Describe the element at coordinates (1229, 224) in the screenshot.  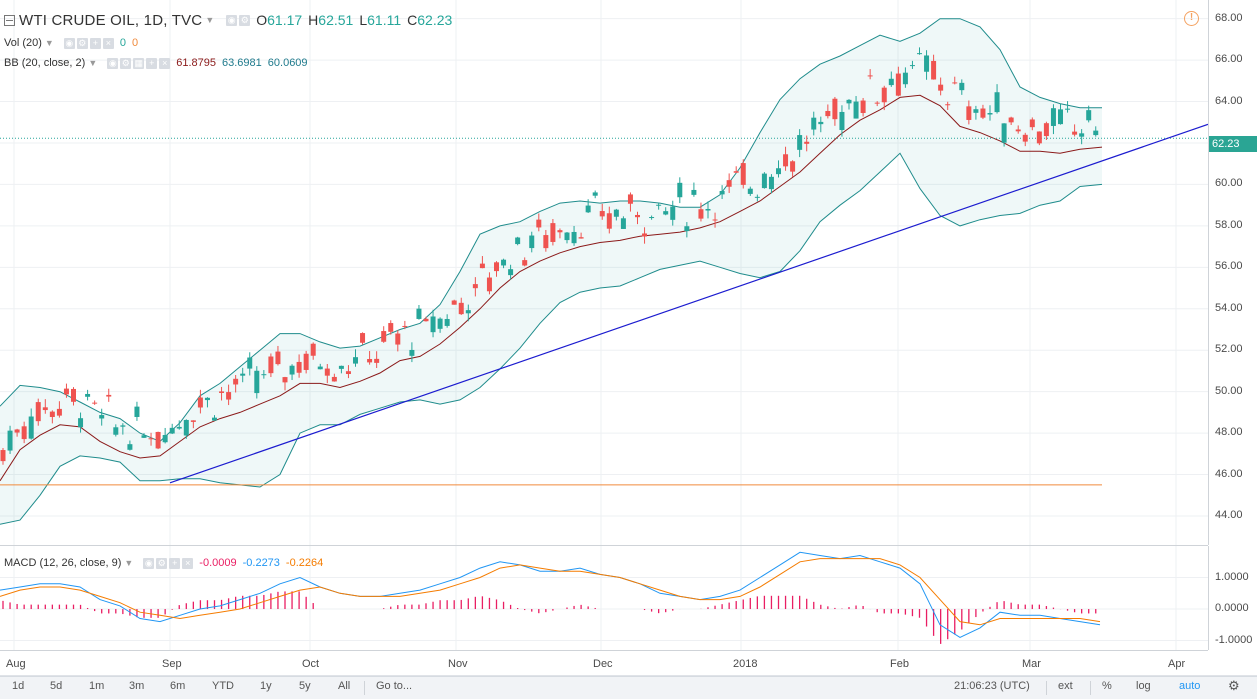
I see `price-axis-label: 58.00` at that location.